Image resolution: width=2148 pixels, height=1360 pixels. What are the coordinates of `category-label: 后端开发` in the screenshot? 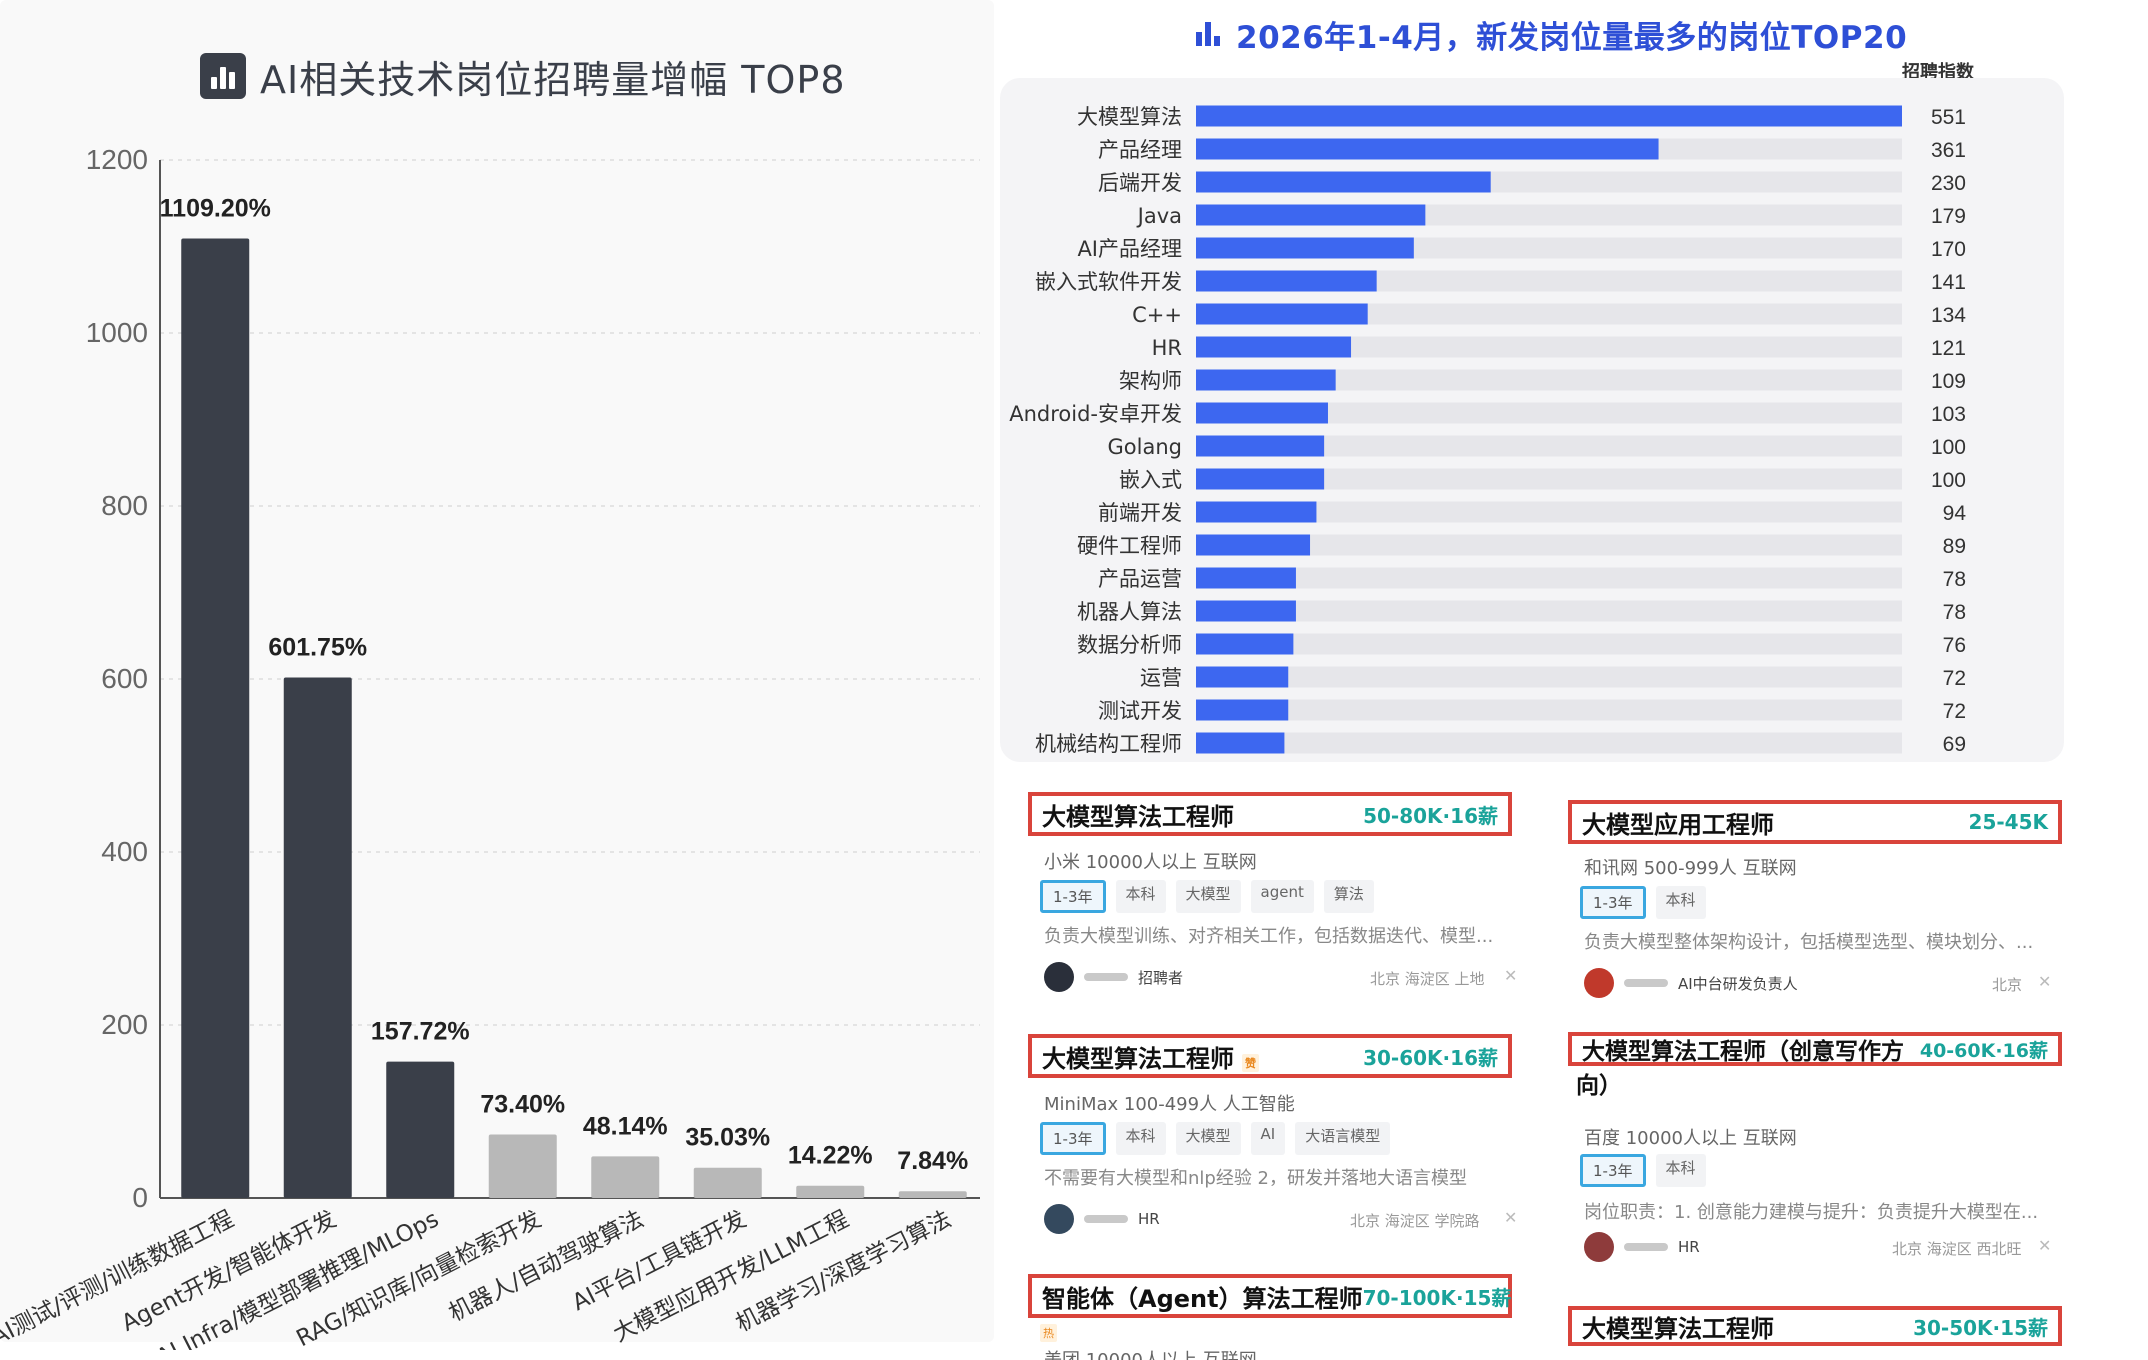 It's located at (1140, 183).